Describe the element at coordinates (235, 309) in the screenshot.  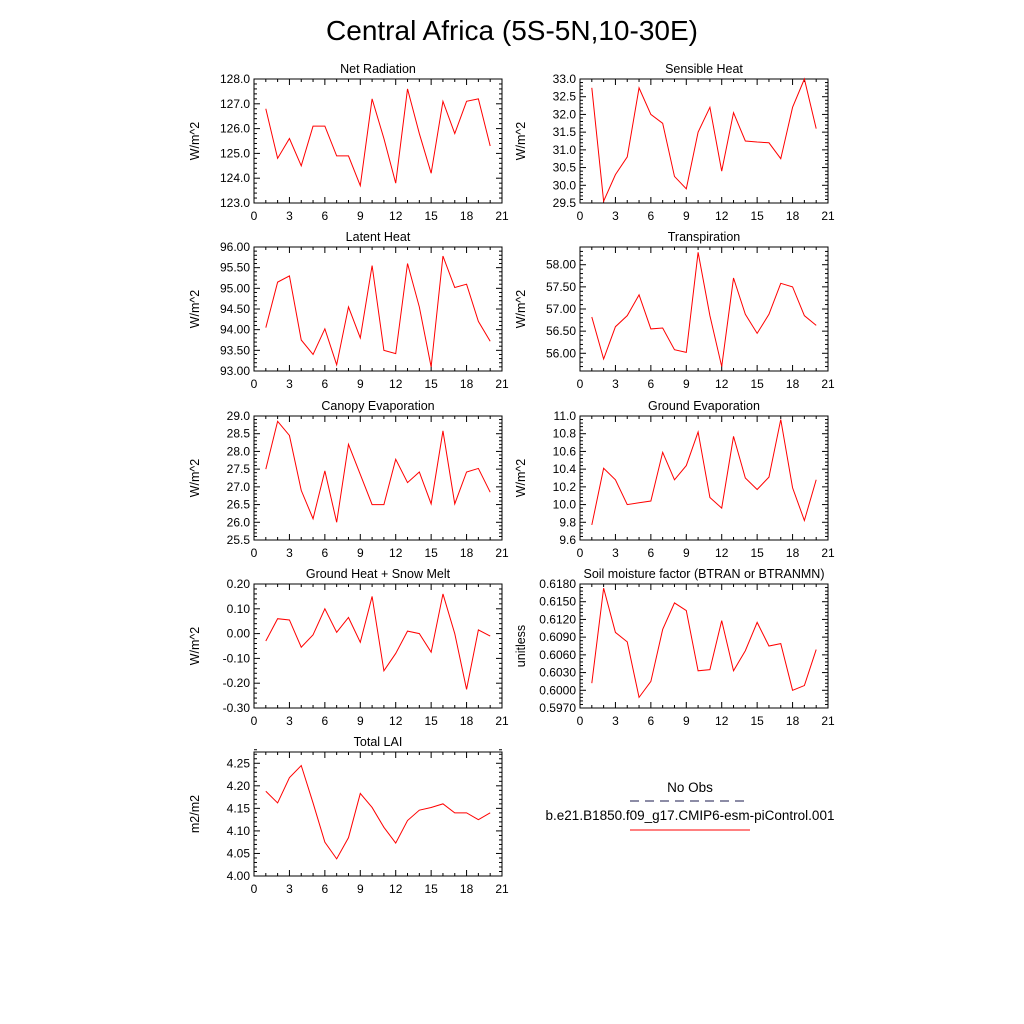
I see `y-tick-label: 94.50` at that location.